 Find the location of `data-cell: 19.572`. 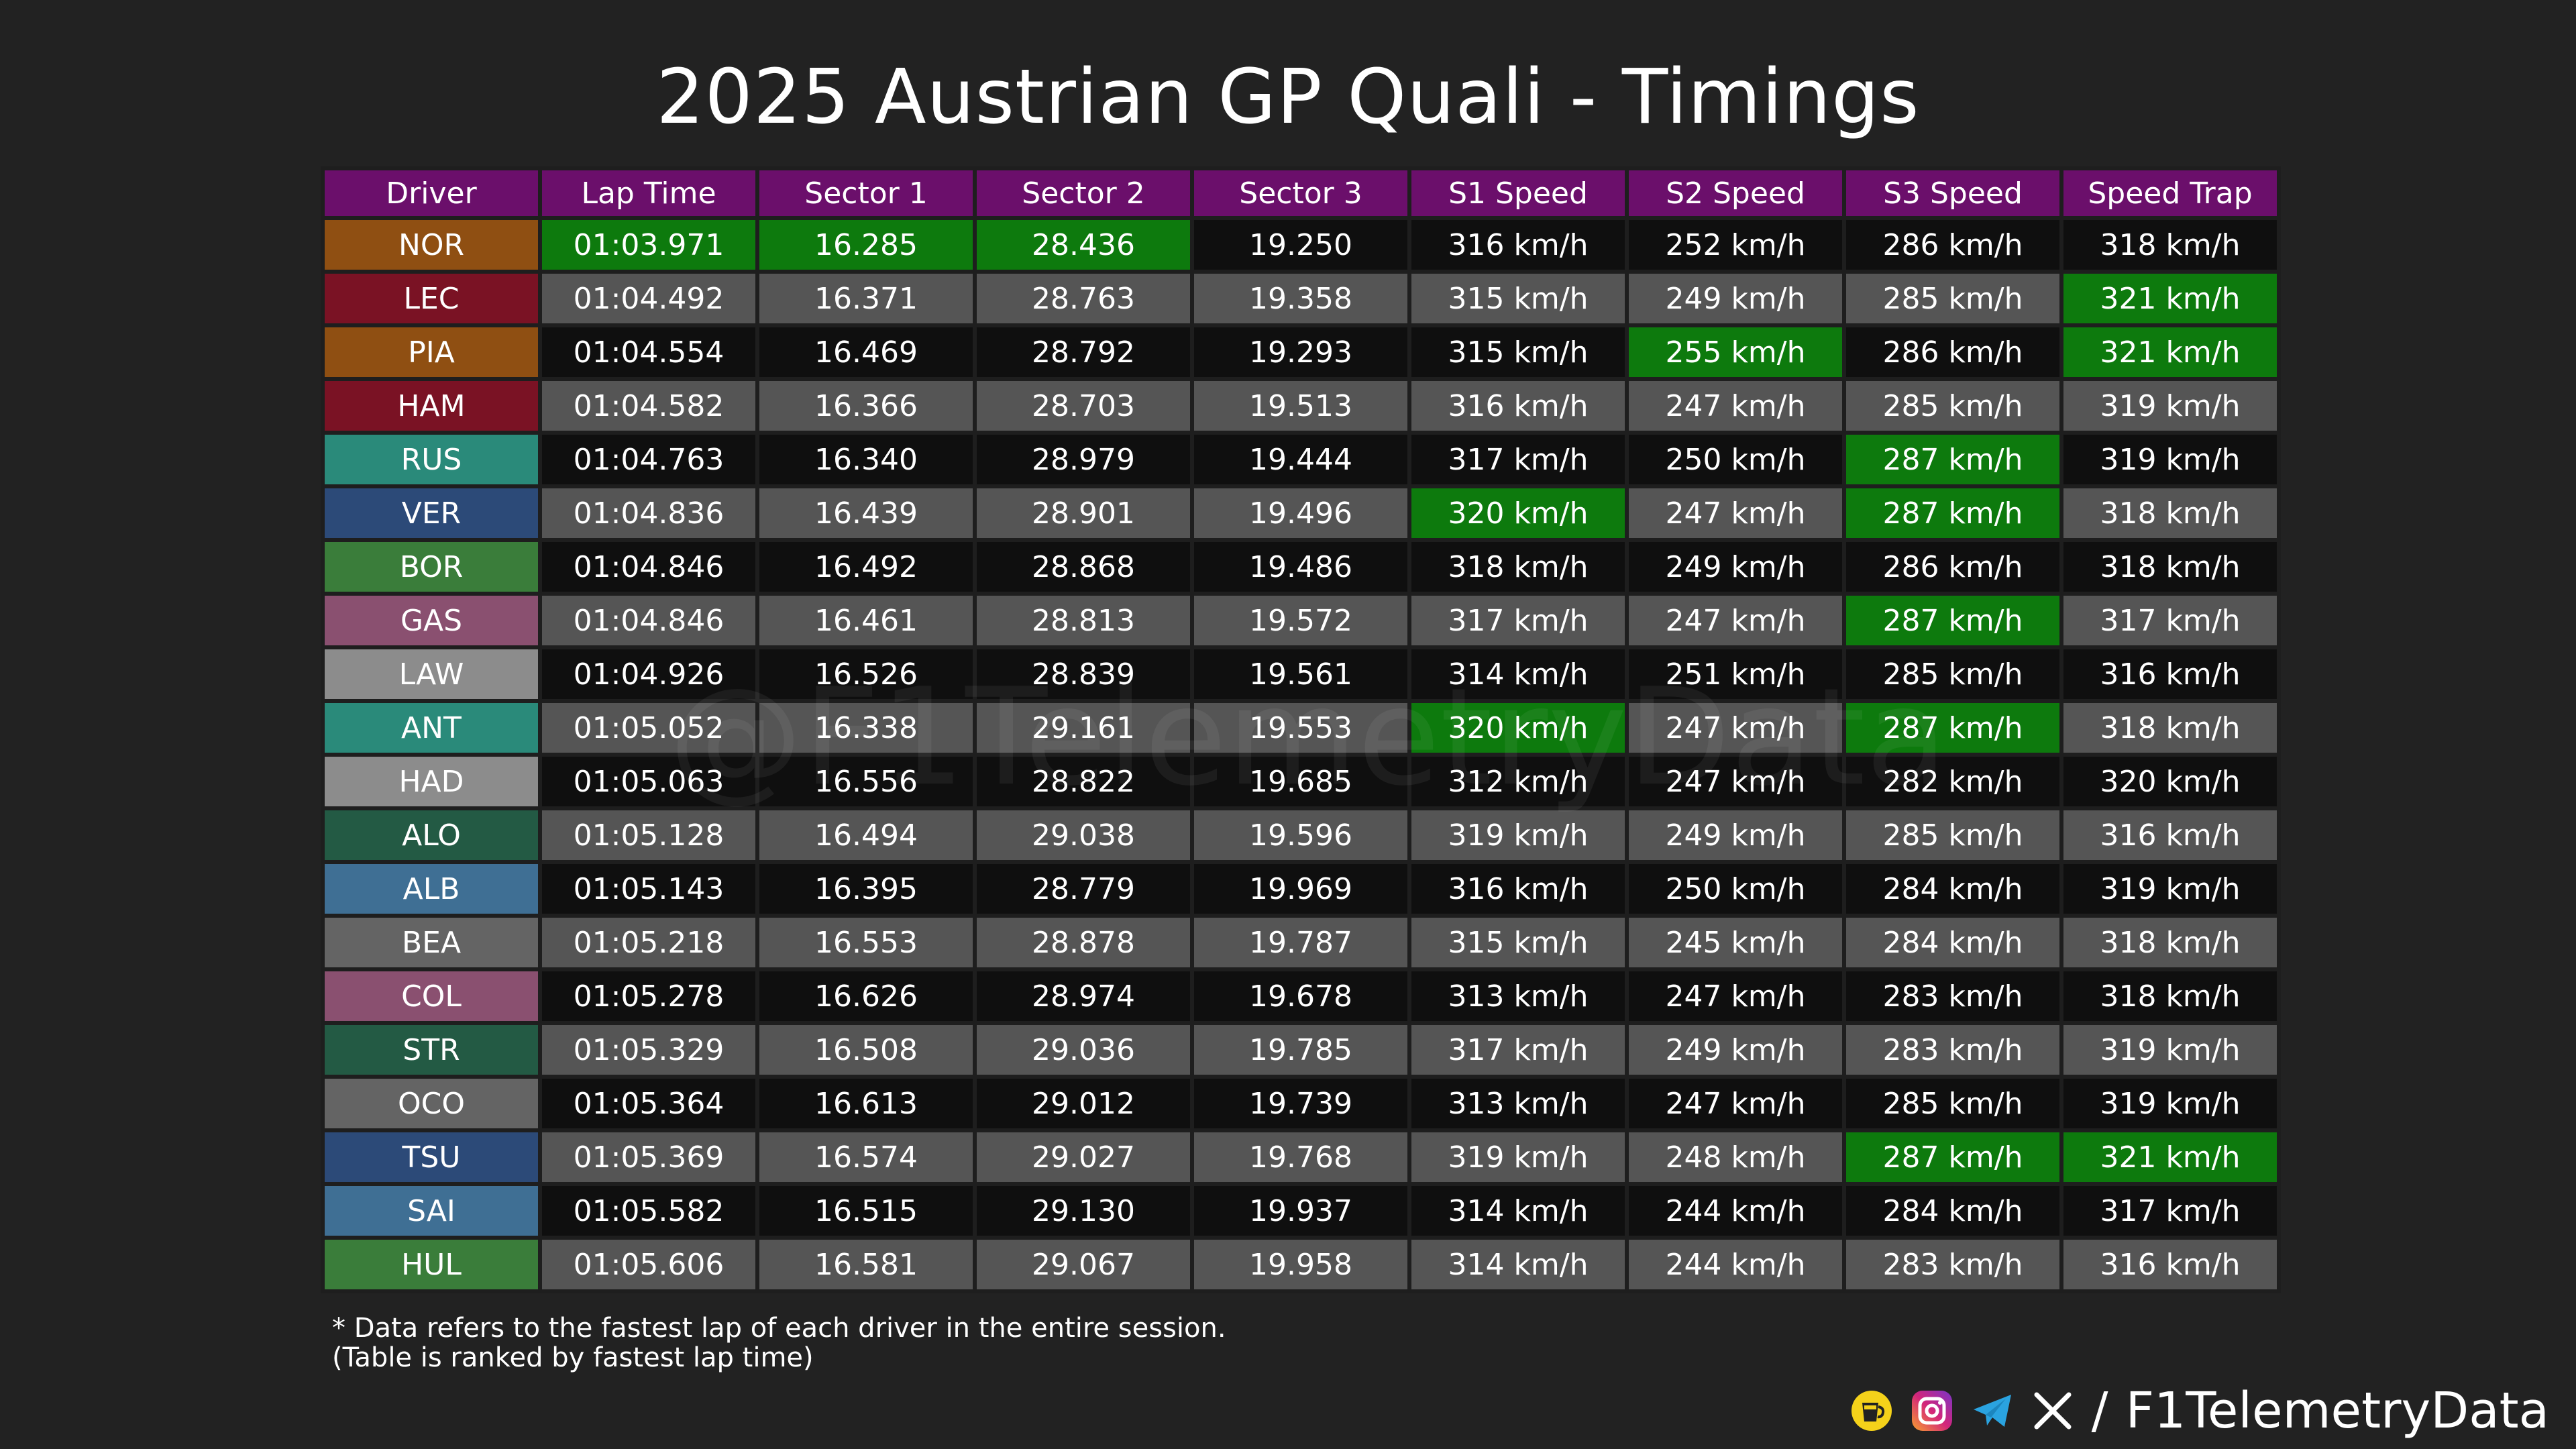

data-cell: 19.572 is located at coordinates (1300, 620).